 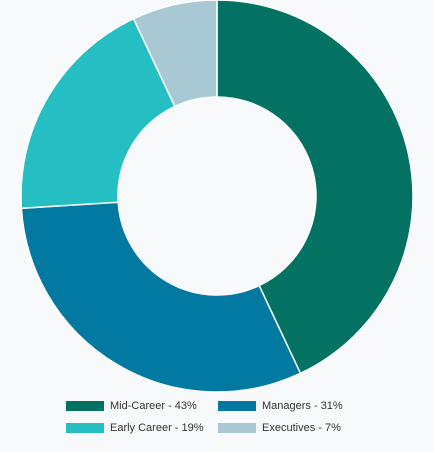 I want to click on legend-label: Executives - 7%, so click(x=301, y=428).